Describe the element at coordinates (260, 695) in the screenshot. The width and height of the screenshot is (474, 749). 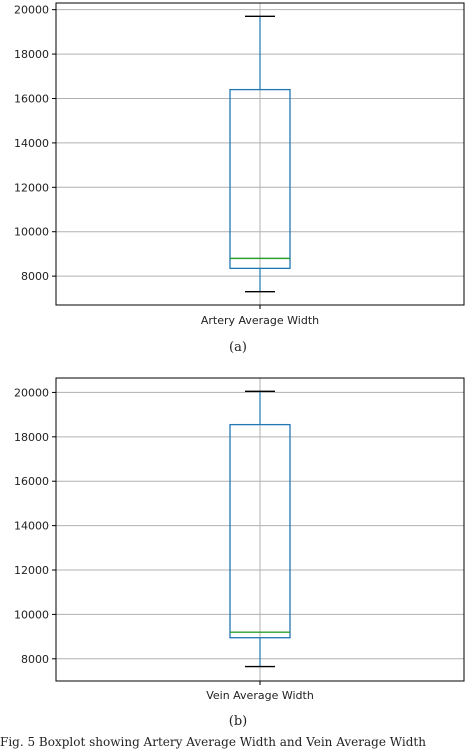
I see `x-tick-label-vein: Vein Average Width` at that location.